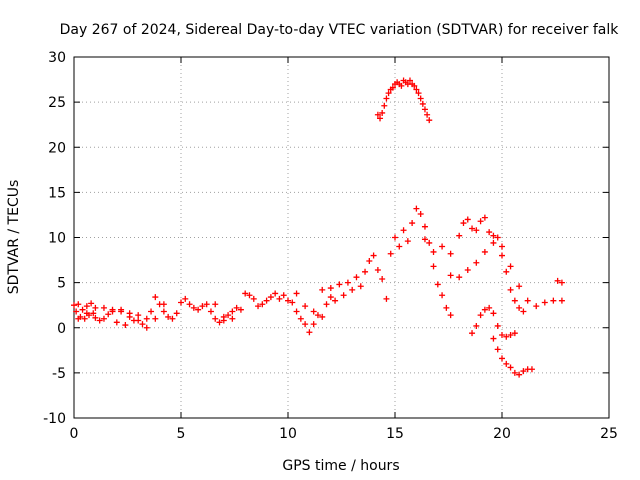 The image size is (640, 480). Describe the element at coordinates (609, 434) in the screenshot. I see `x-tick-label: 25` at that location.